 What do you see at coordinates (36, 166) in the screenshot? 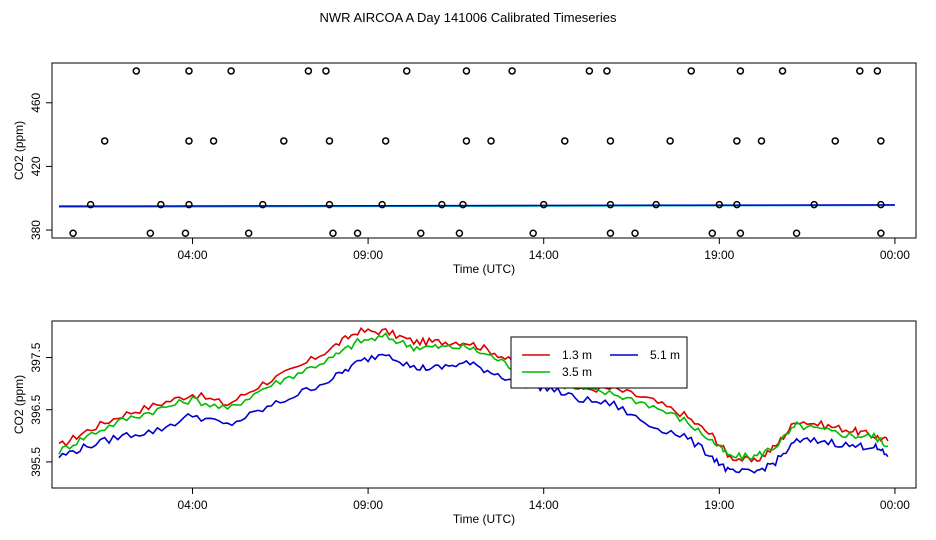
I see `y-tick-label: 420` at bounding box center [36, 166].